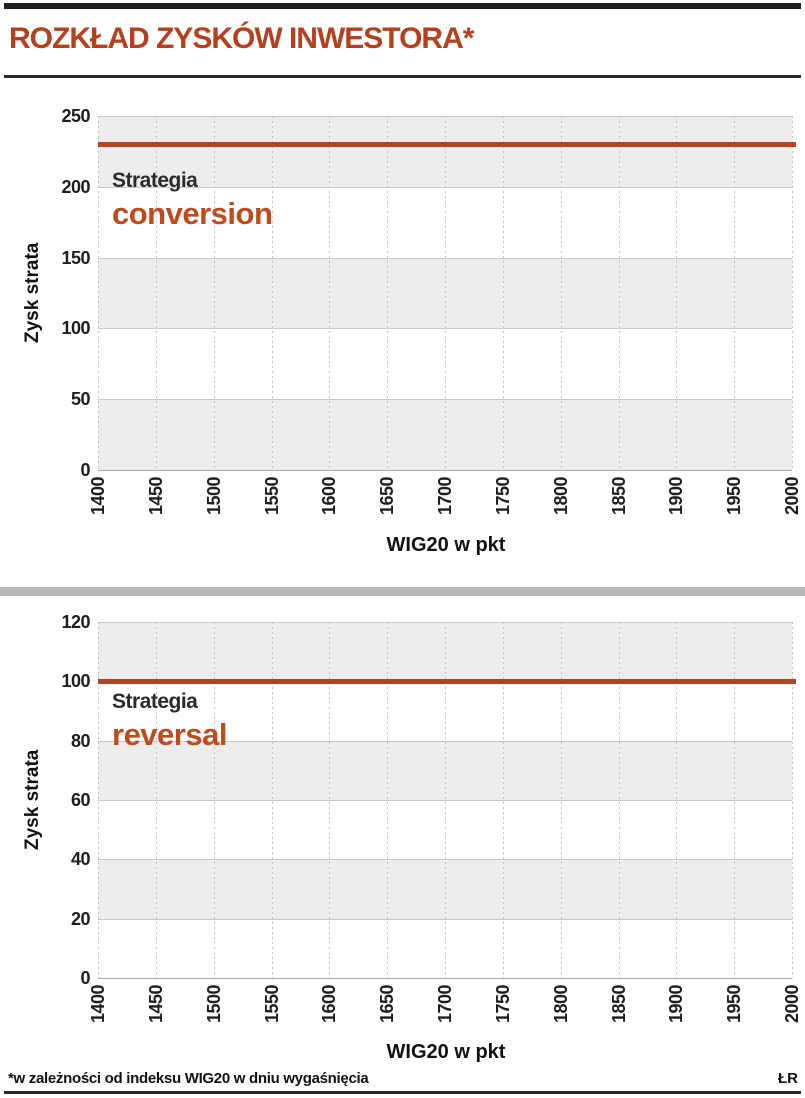 The image size is (805, 1098). What do you see at coordinates (32, 293) in the screenshot?
I see `y-axis-label-top: Zysk strata` at bounding box center [32, 293].